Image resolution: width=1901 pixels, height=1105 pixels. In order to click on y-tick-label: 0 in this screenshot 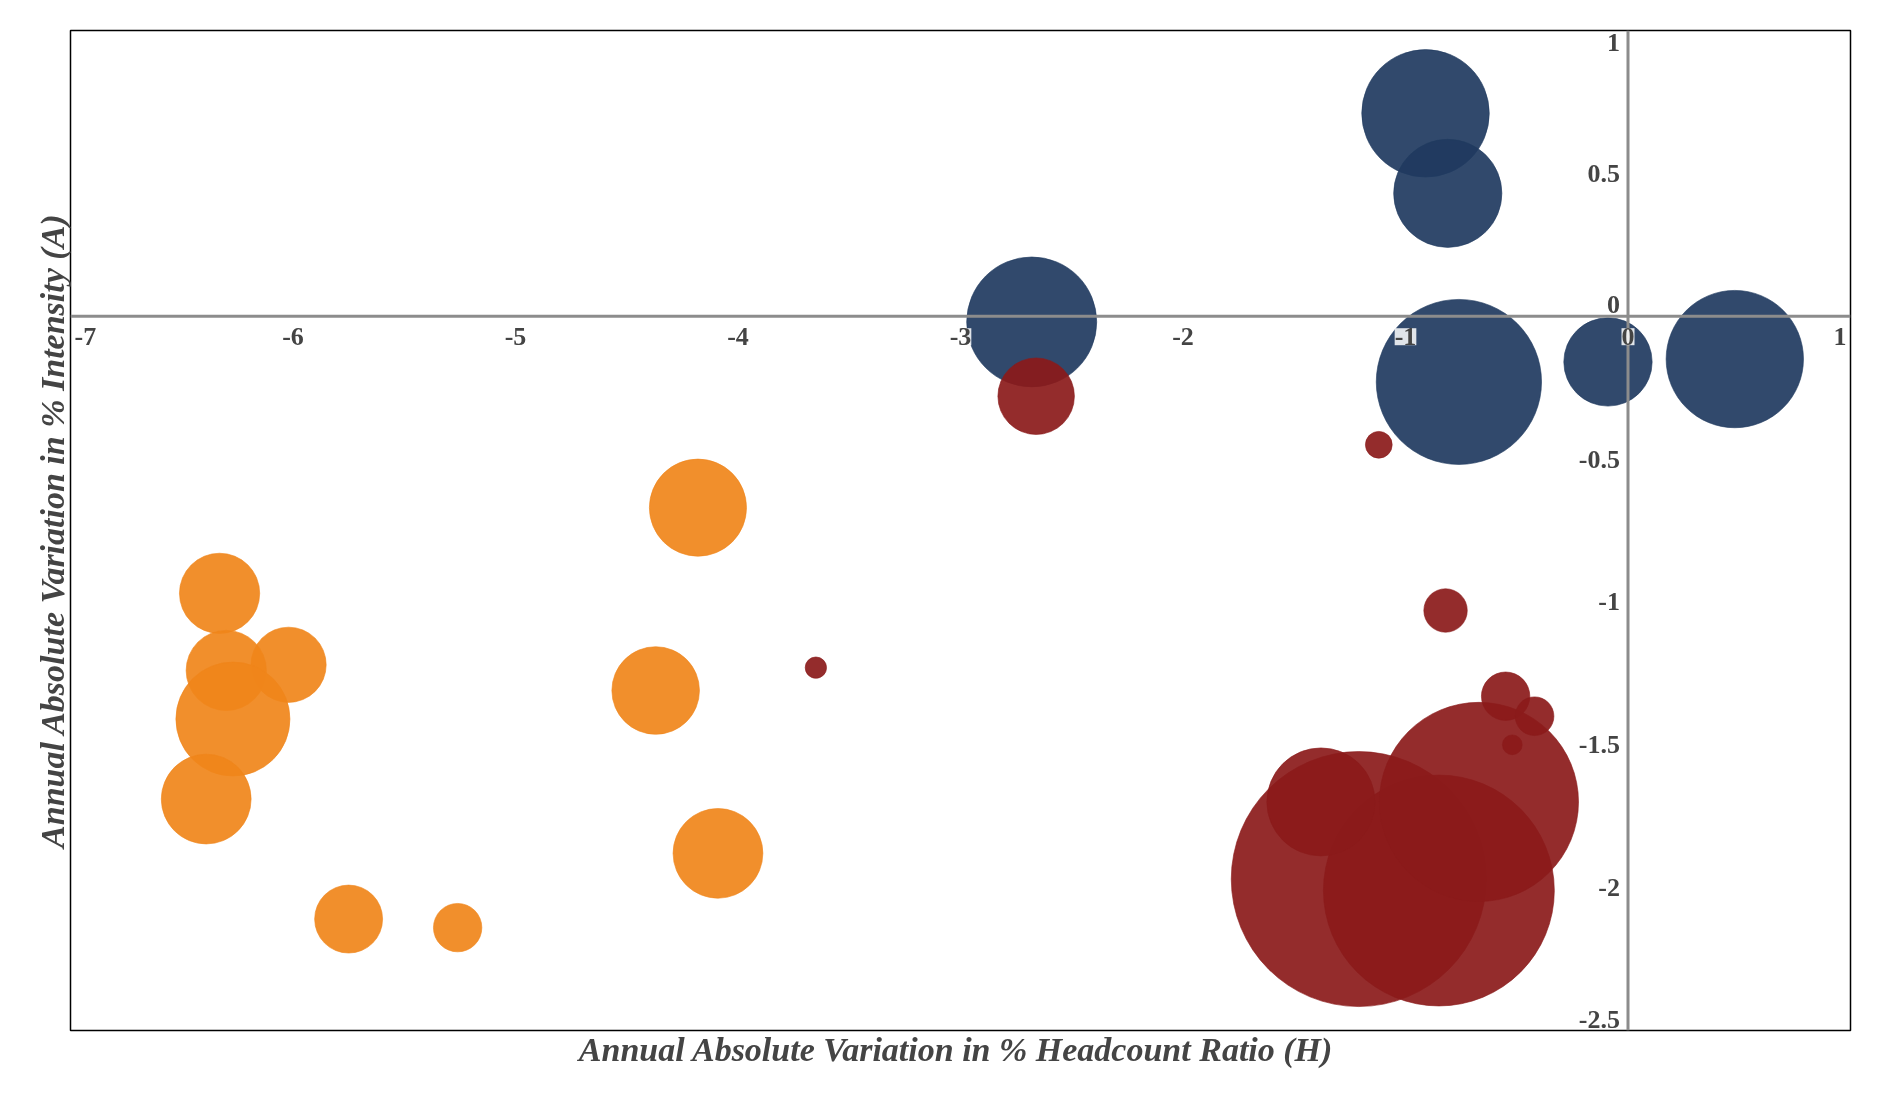, I will do `click(1613, 305)`.